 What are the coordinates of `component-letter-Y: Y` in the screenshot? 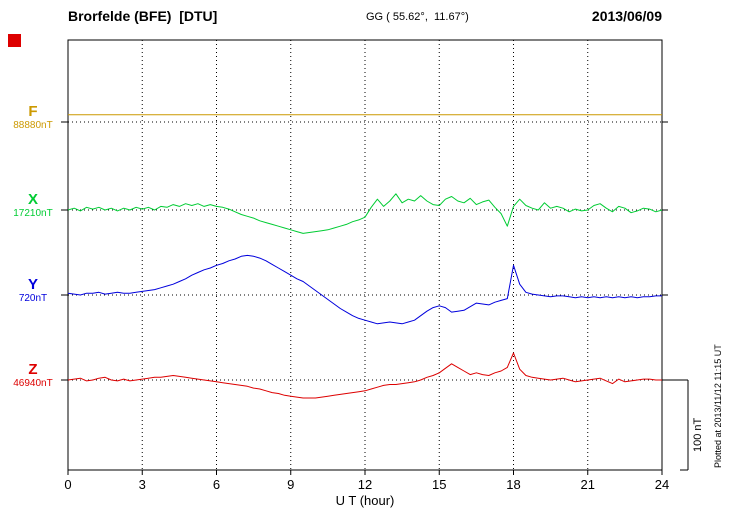 It's located at (32, 284).